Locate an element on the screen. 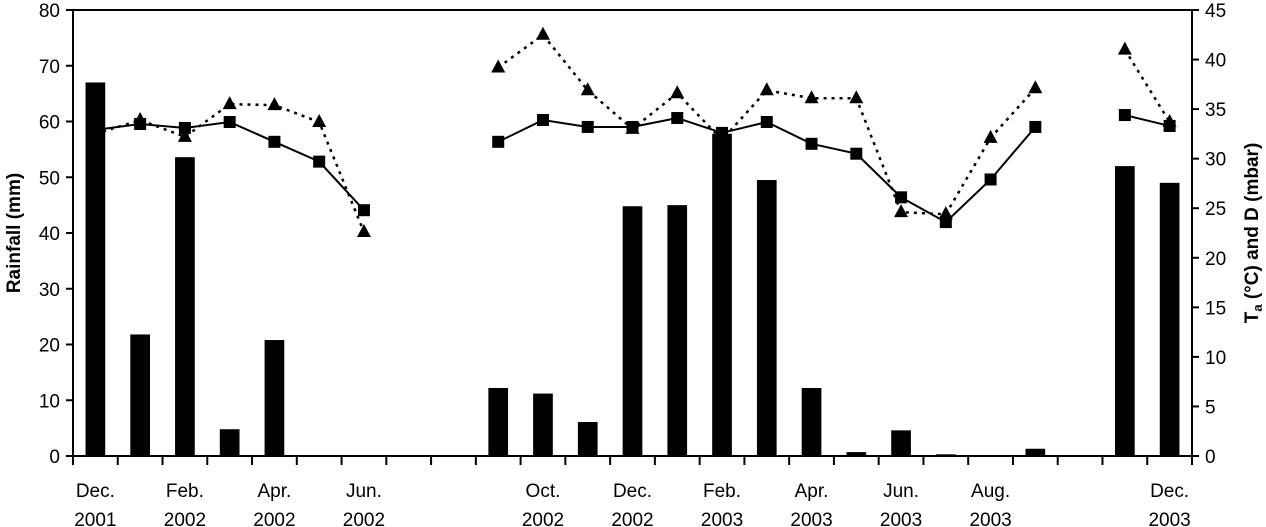 The image size is (1266, 527). left-tick-label: 60 is located at coordinates (49, 123).